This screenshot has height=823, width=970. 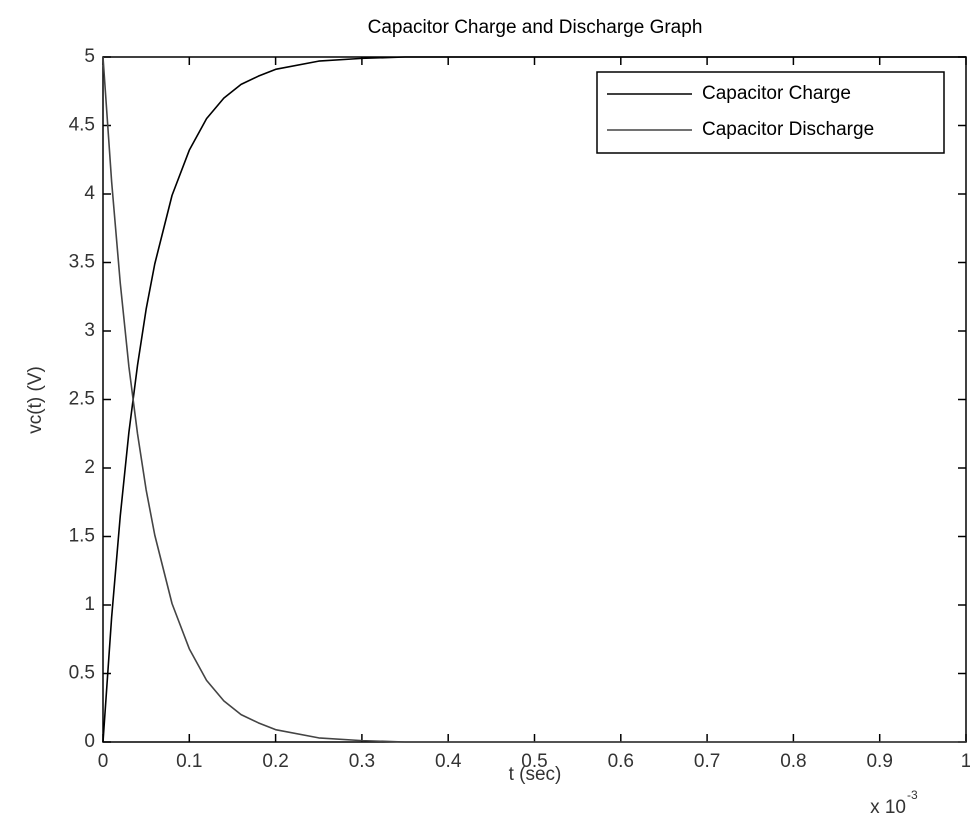 I want to click on x-tick-label: 0.3, so click(x=362, y=761).